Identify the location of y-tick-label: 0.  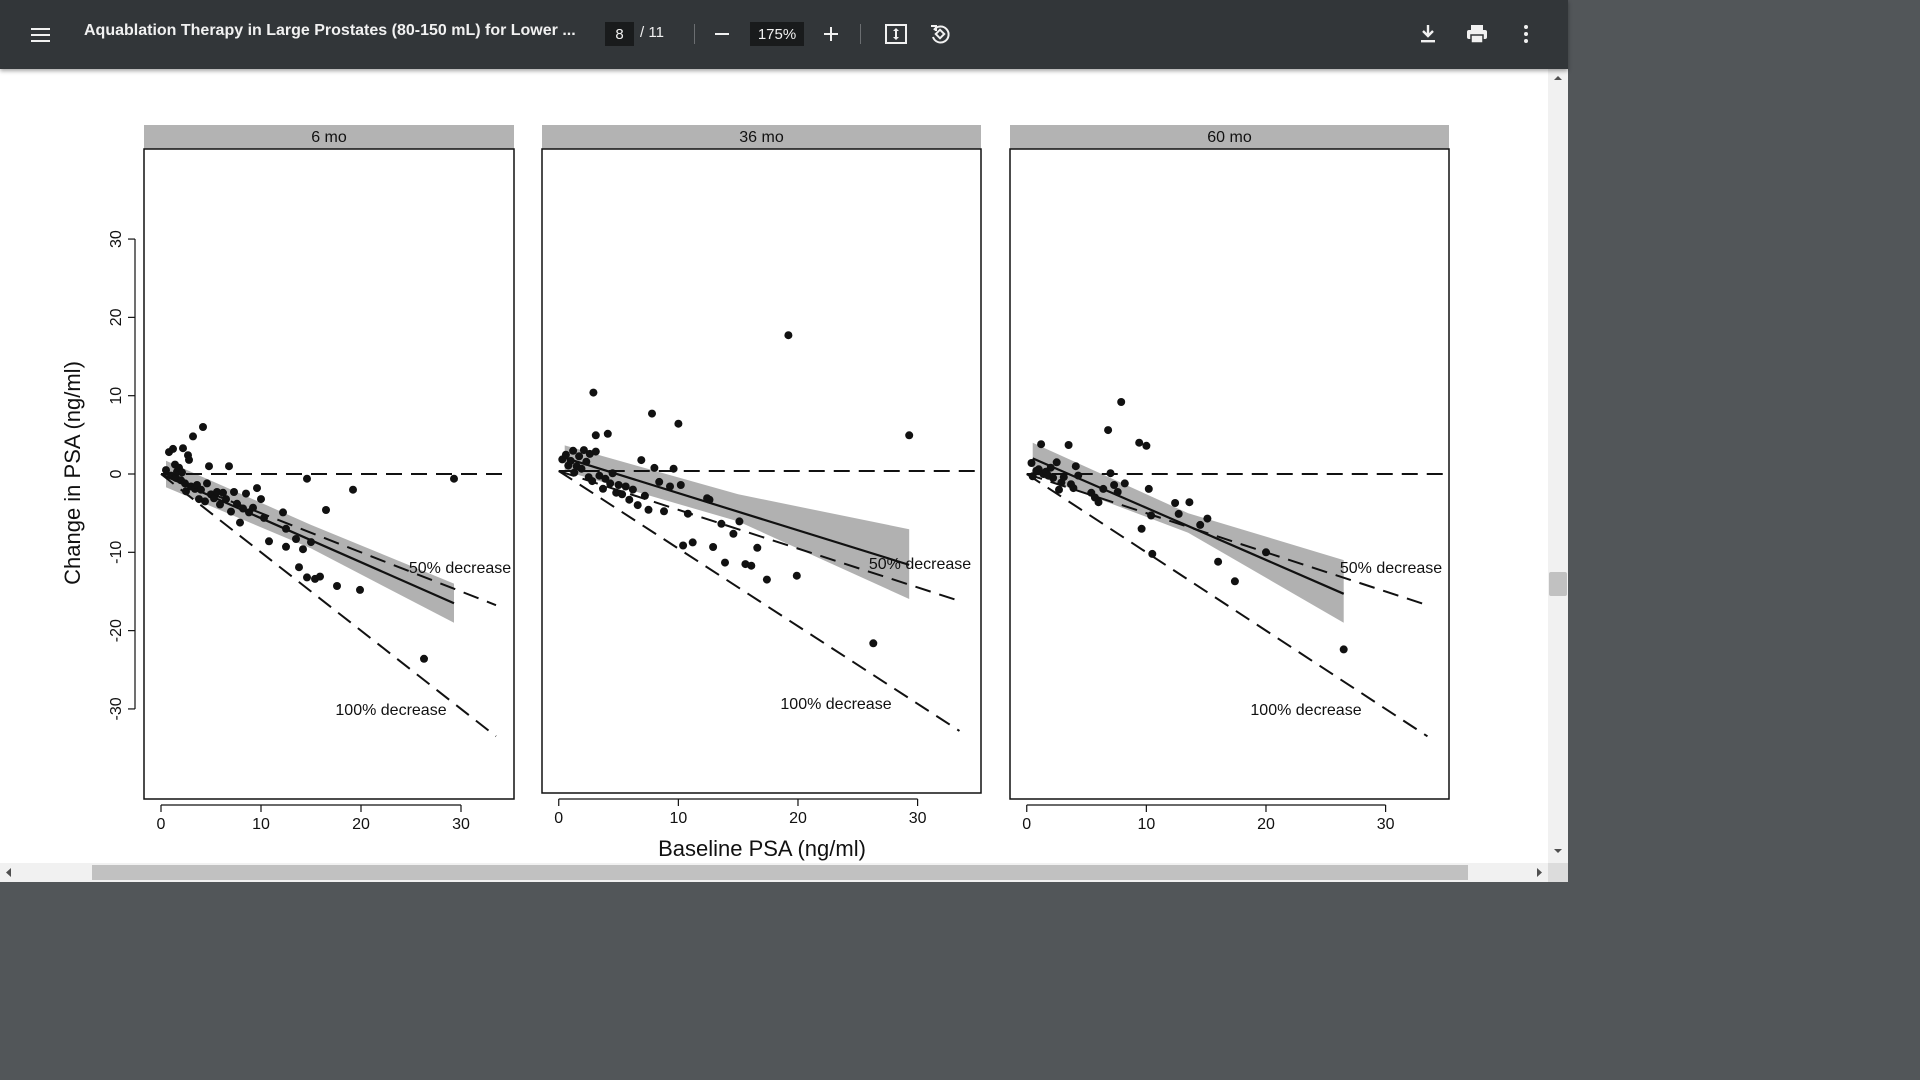
(116, 473).